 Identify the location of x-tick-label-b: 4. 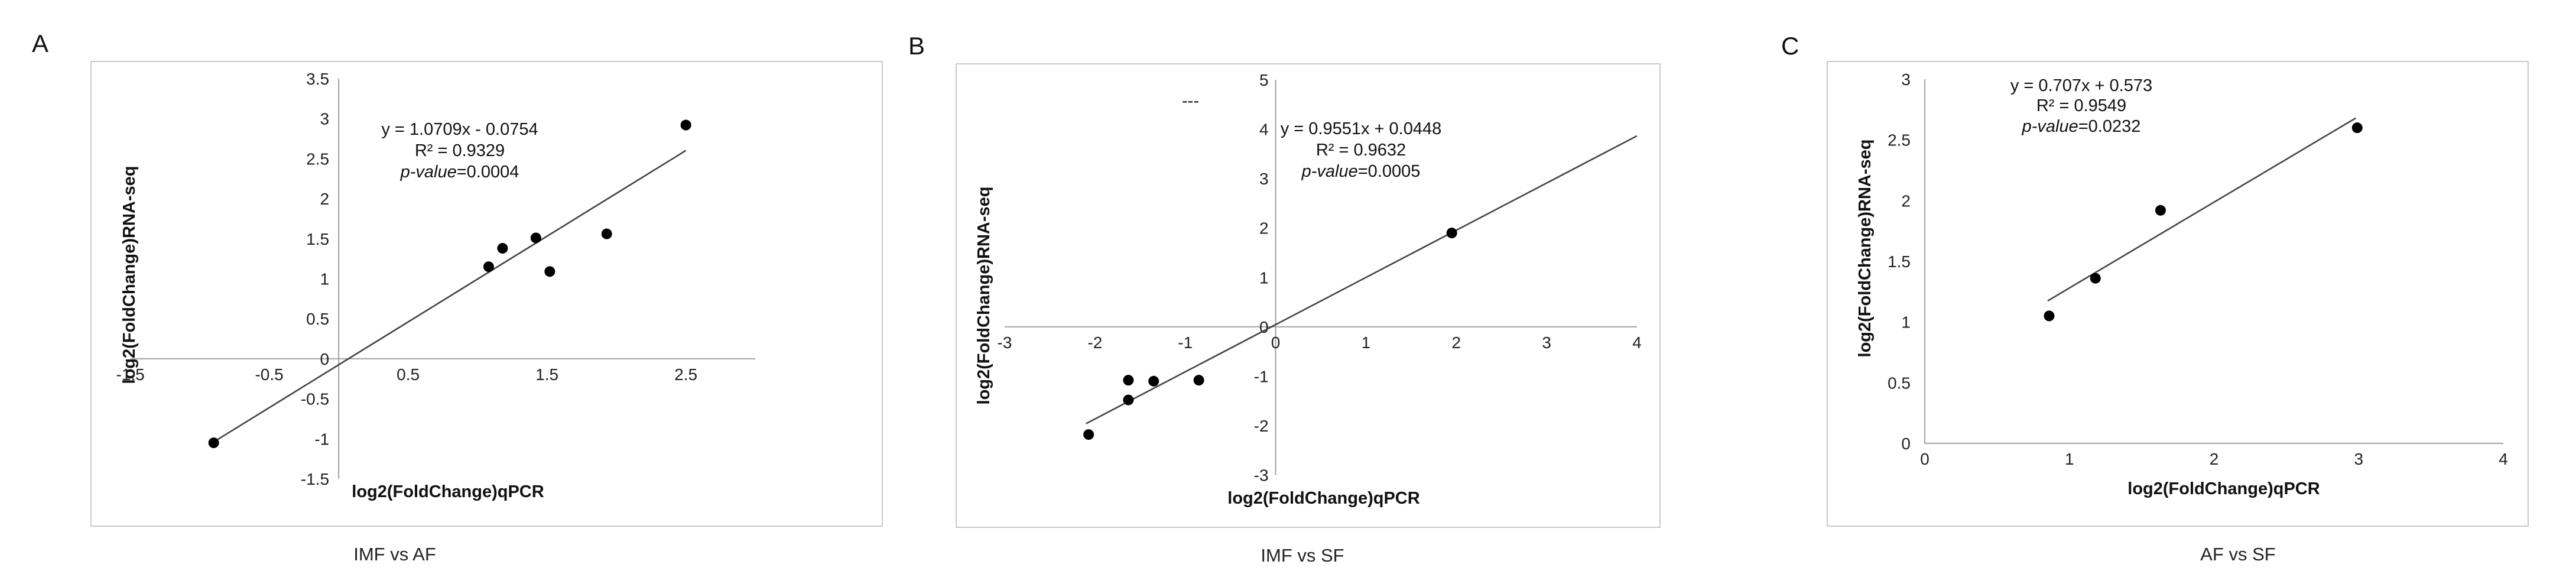
(1637, 343).